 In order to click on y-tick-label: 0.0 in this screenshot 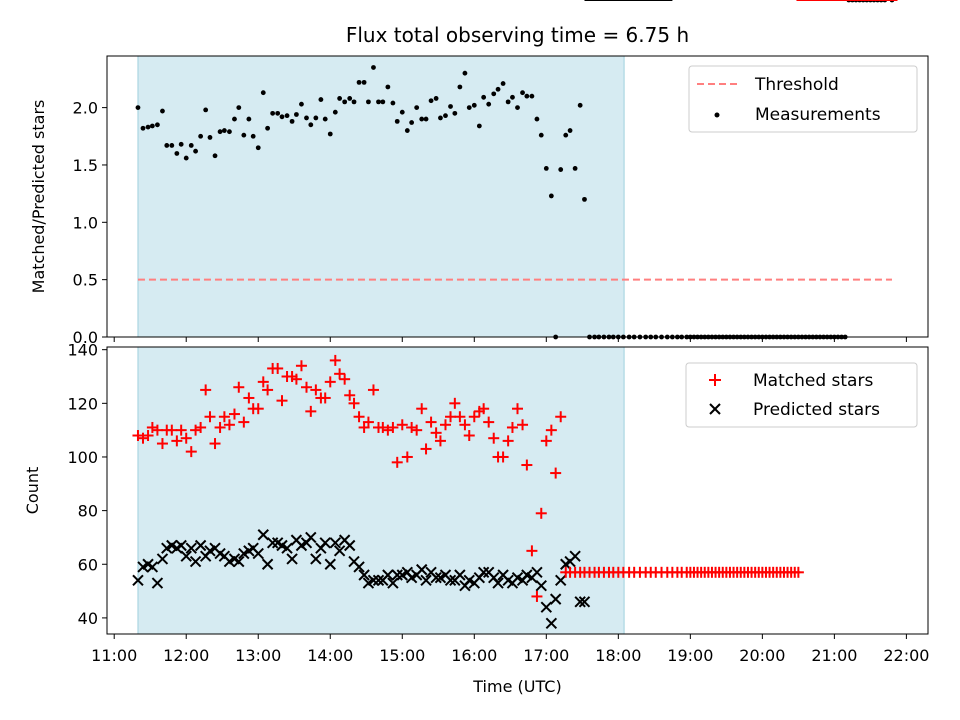, I will do `click(85, 337)`.